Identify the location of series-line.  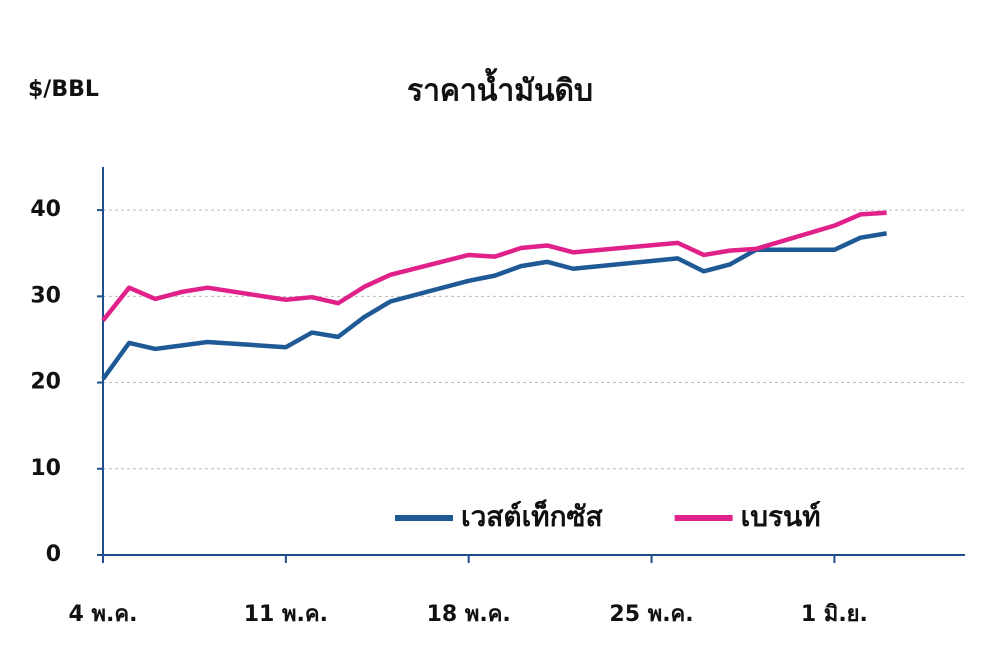
(494, 266).